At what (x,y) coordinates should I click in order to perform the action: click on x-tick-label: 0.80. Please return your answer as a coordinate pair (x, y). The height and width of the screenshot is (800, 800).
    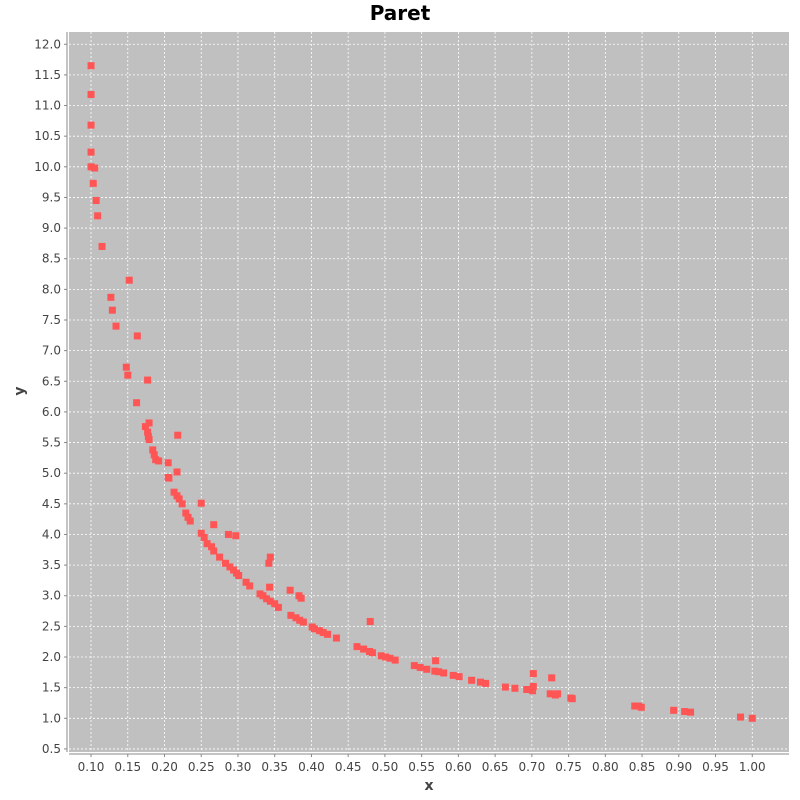
    Looking at the image, I should click on (605, 767).